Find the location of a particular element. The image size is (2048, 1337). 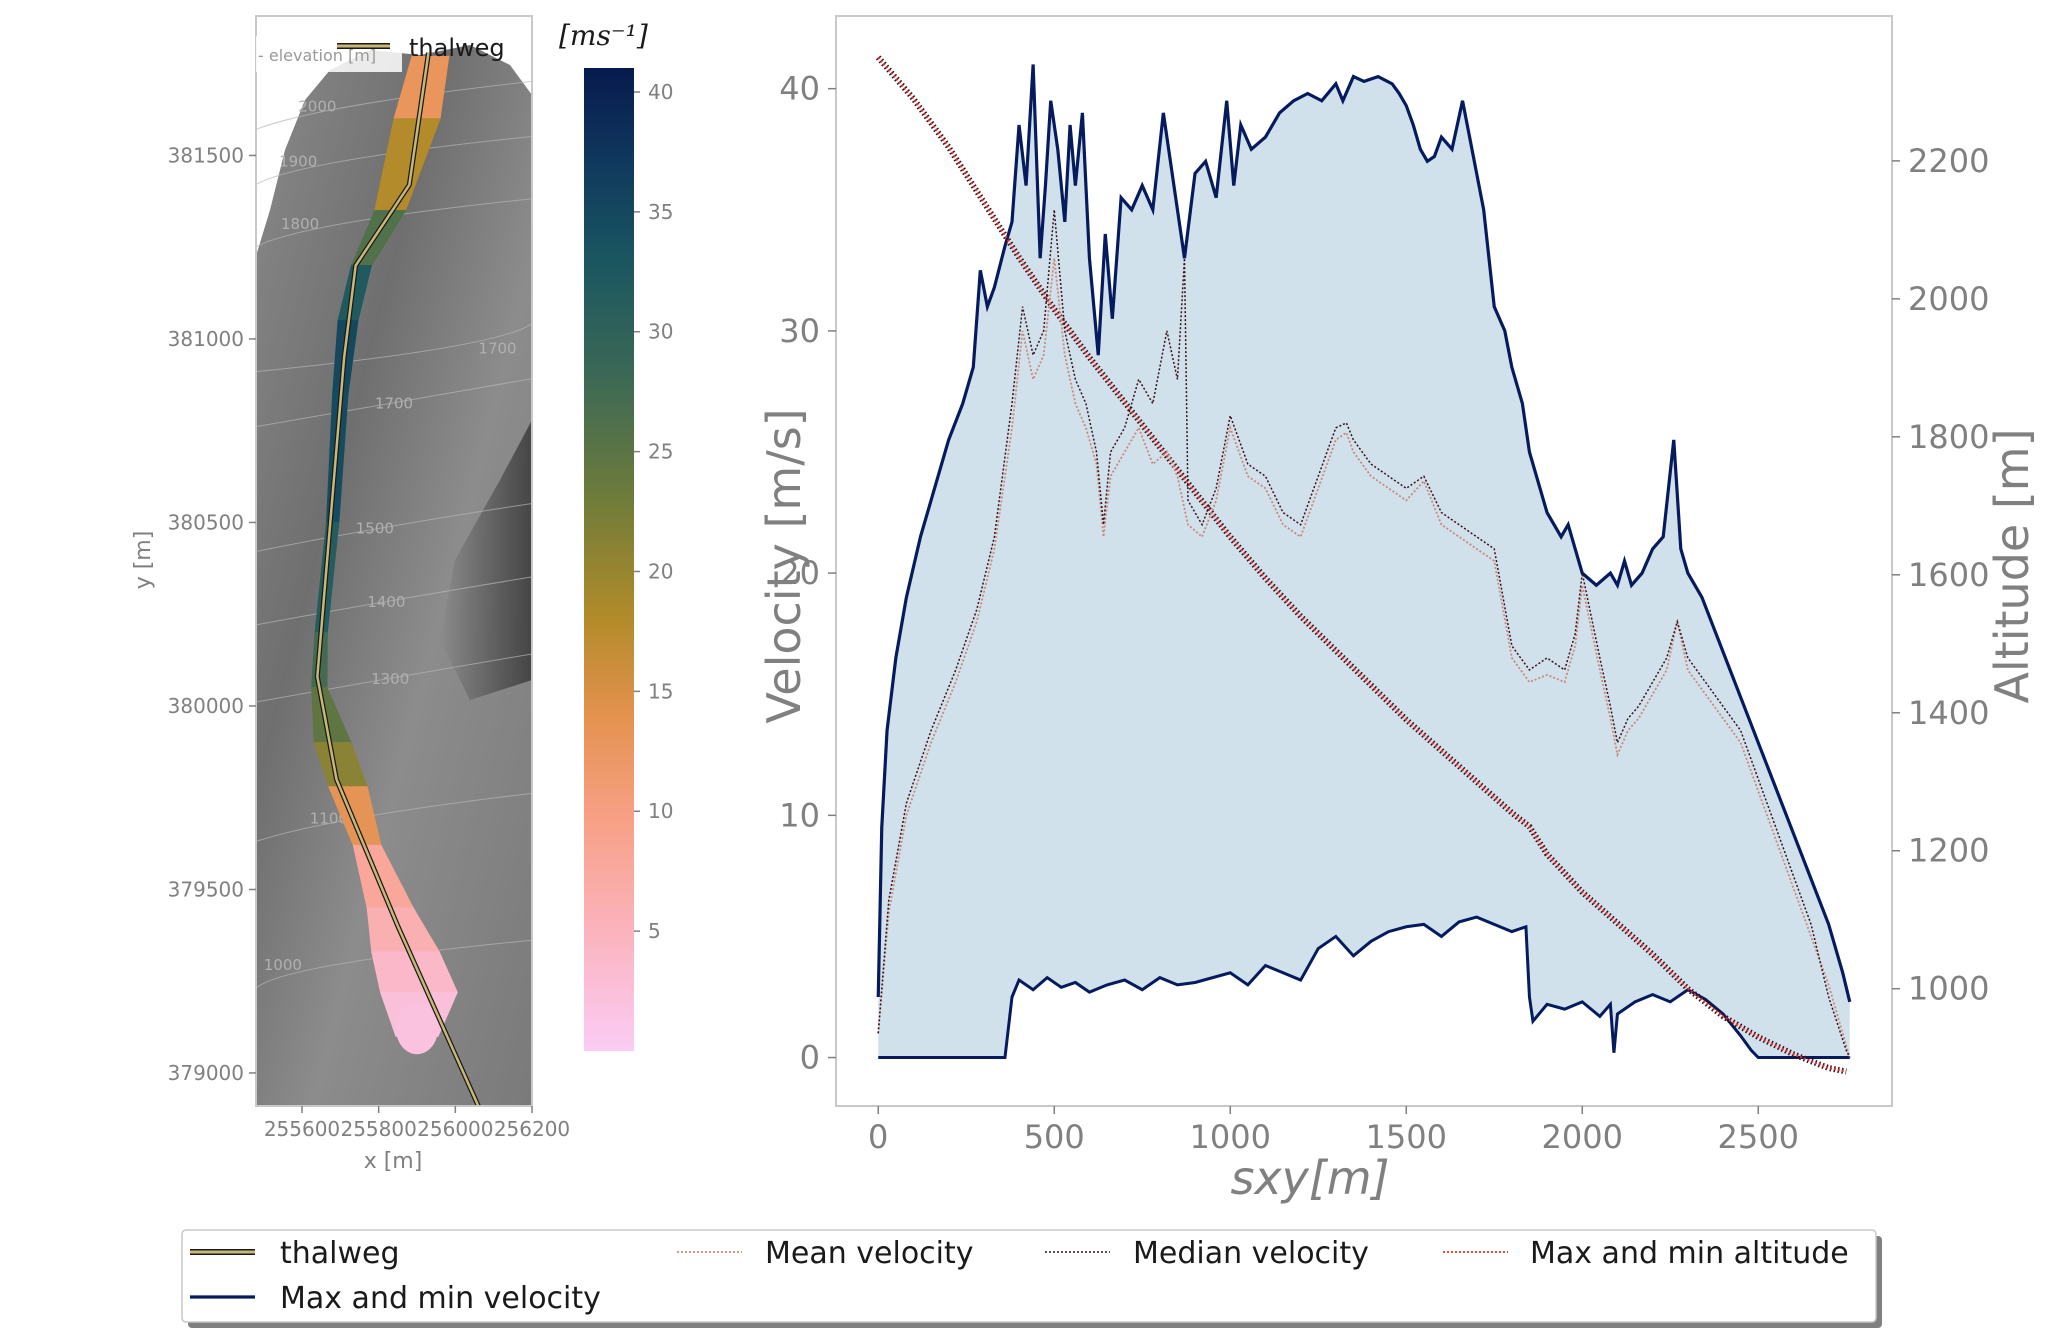

profile-y2-tick-label: 1600 is located at coordinates (1948, 575).